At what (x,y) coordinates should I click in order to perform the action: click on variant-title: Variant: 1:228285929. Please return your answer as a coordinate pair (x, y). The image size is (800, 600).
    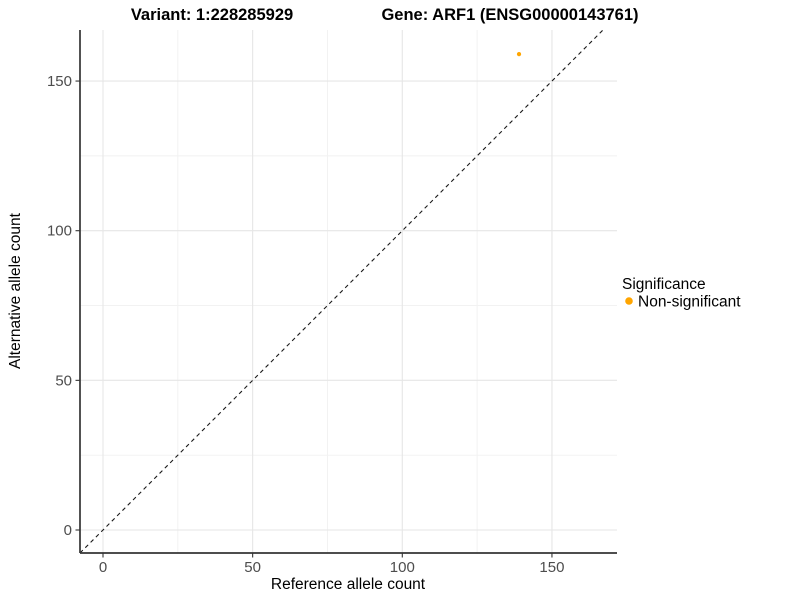
    Looking at the image, I should click on (212, 15).